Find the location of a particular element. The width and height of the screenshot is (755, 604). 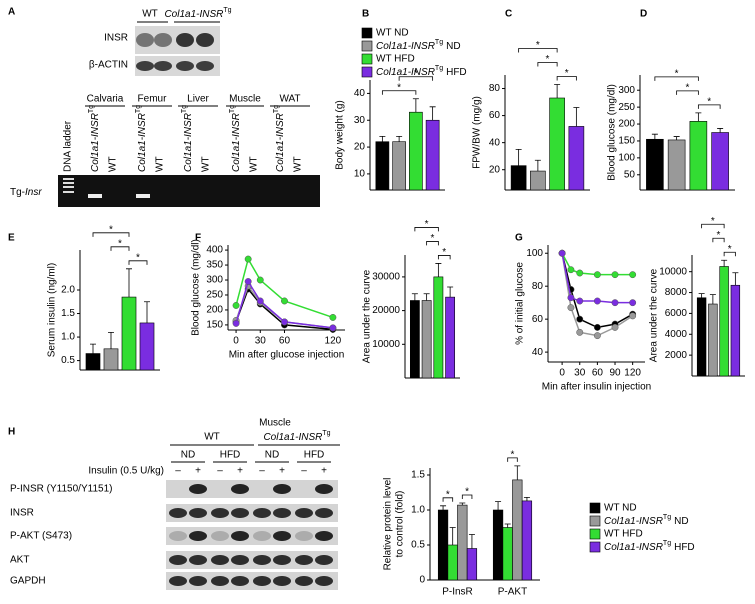

legend-label-part: HFD is located at coordinates (684, 547).